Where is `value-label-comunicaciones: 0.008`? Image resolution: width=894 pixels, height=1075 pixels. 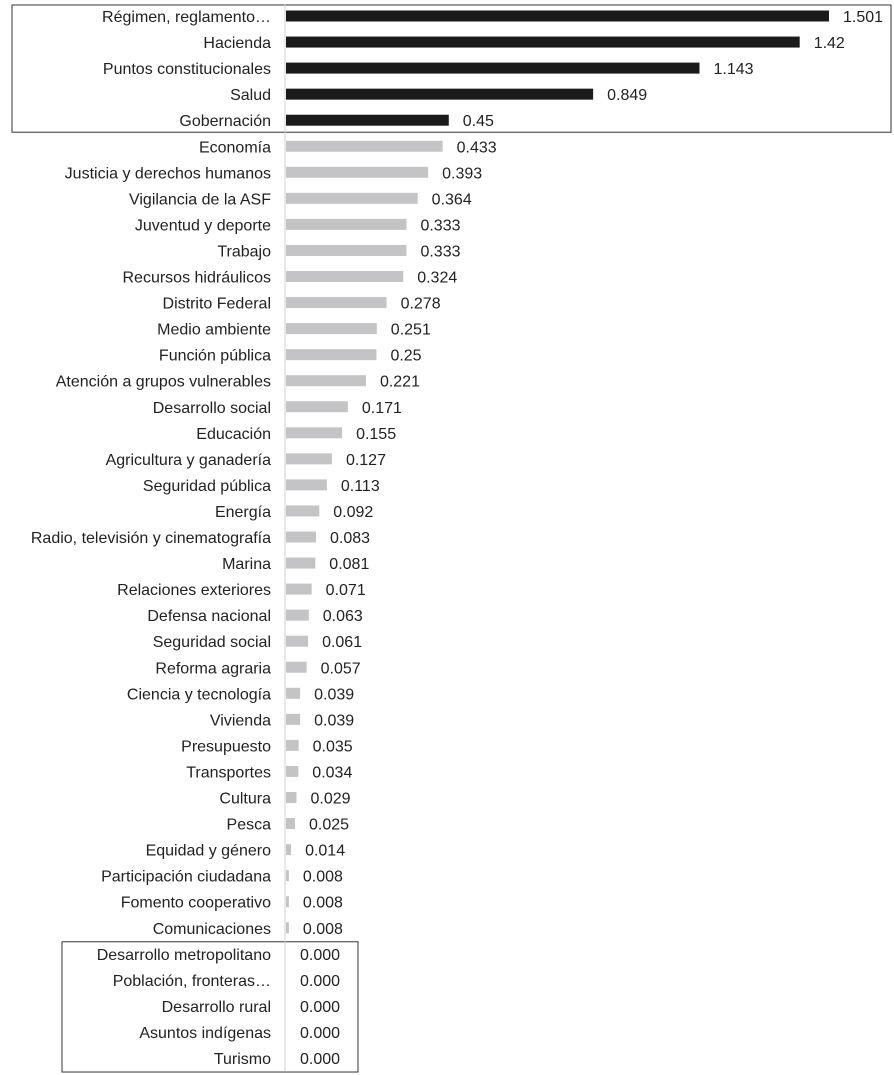 value-label-comunicaciones: 0.008 is located at coordinates (323, 929).